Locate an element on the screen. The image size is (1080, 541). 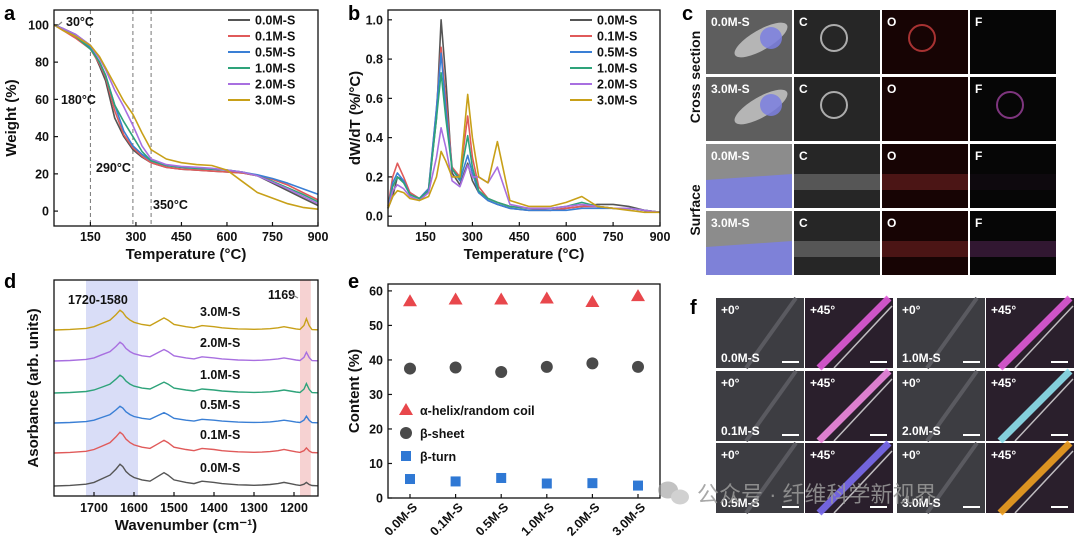
legend-label: 0.1M-S is located at coordinates (275, 37).